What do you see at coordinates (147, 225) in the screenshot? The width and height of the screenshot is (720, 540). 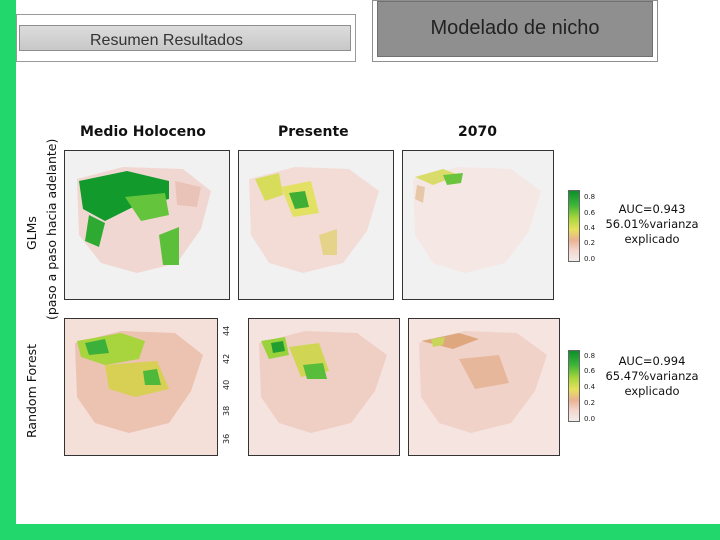 I see `map-glm-holocene` at bounding box center [147, 225].